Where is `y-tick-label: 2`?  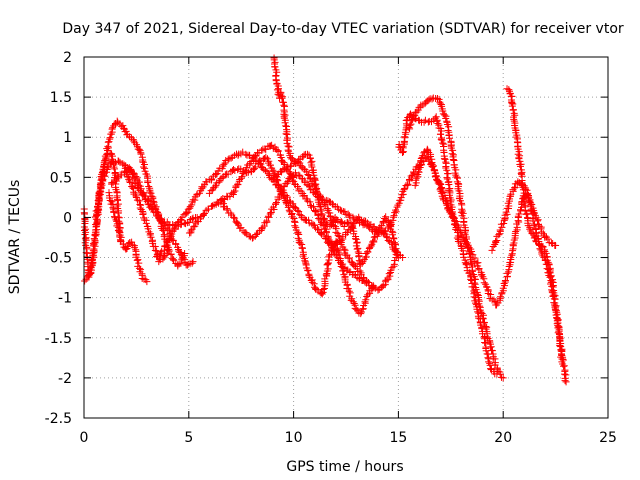
y-tick-label: 2 is located at coordinates (67, 58).